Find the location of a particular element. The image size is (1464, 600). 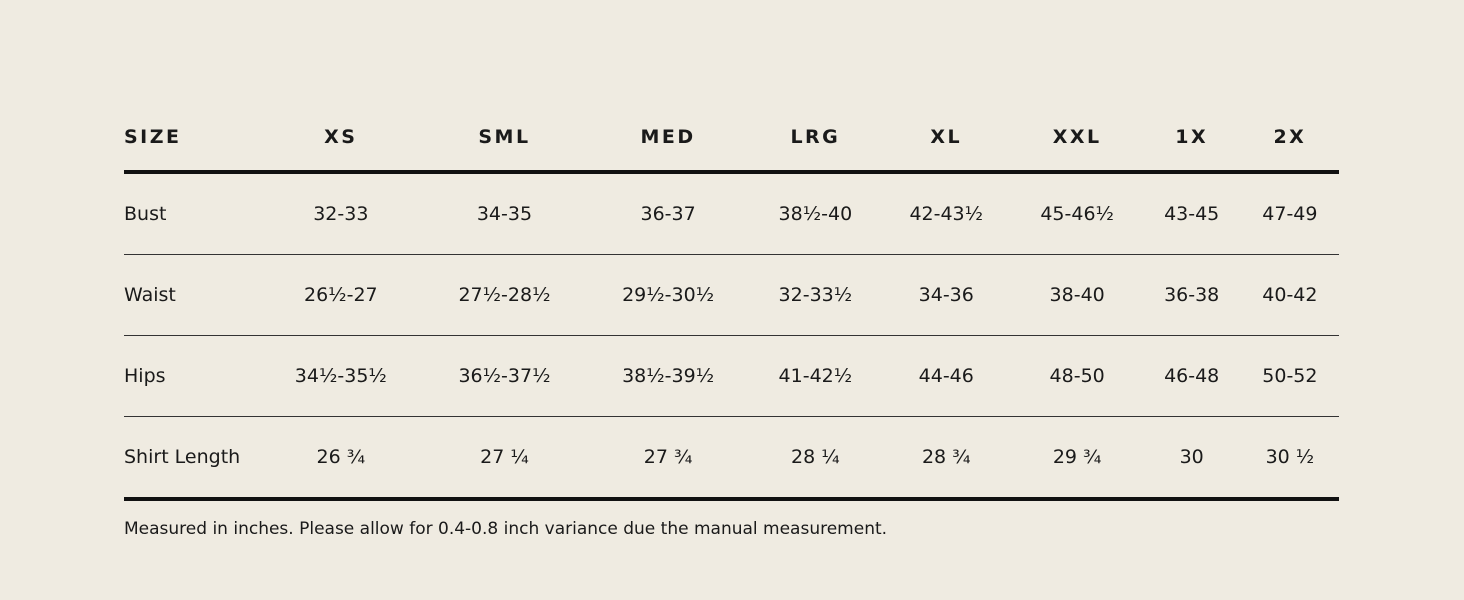

cell: Hips is located at coordinates (191, 376).